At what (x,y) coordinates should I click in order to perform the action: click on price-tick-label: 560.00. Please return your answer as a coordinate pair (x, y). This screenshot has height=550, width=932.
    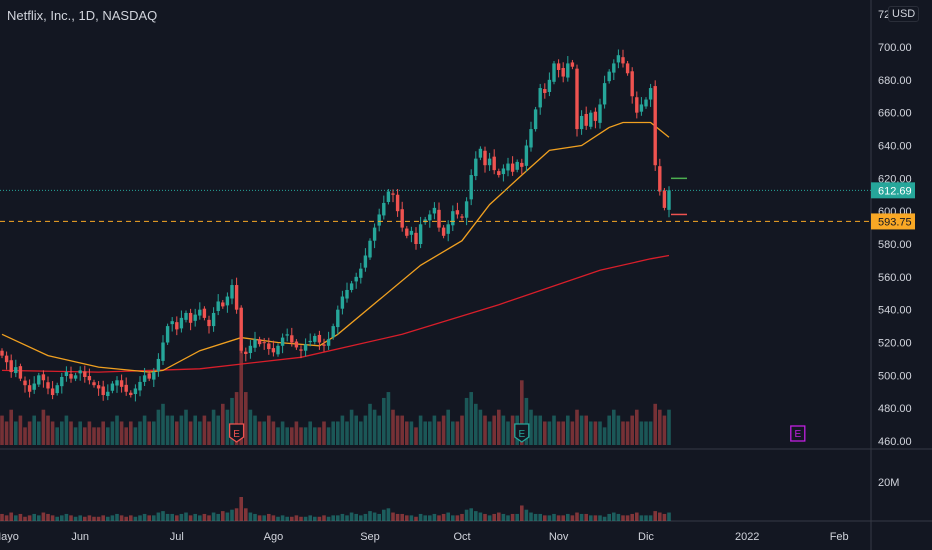
    Looking at the image, I should click on (895, 278).